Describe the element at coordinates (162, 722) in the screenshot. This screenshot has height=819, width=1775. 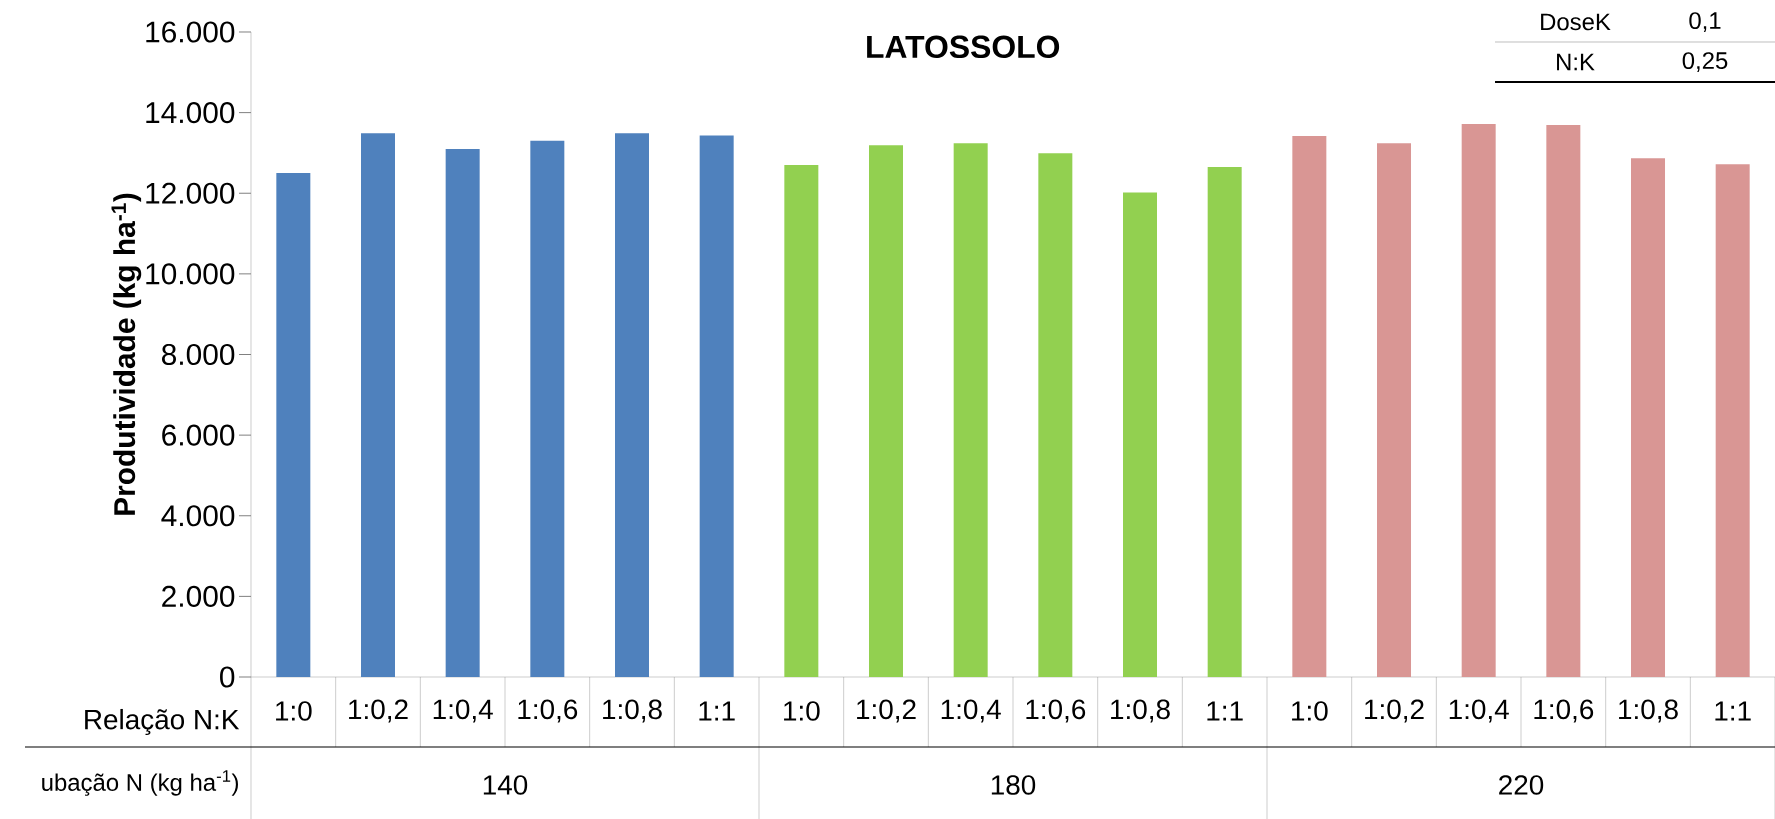
I see `text: Relação N:K` at that location.